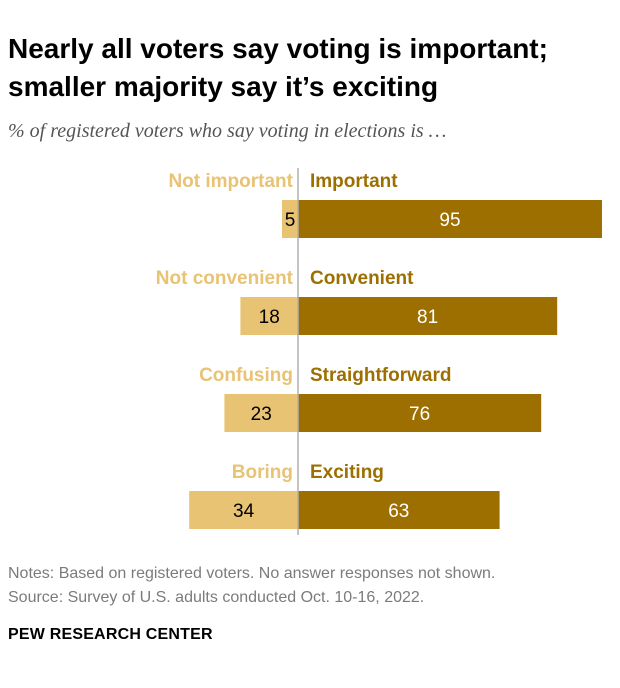 Image resolution: width=620 pixels, height=688 pixels. I want to click on negative-value-label: 18, so click(269, 317).